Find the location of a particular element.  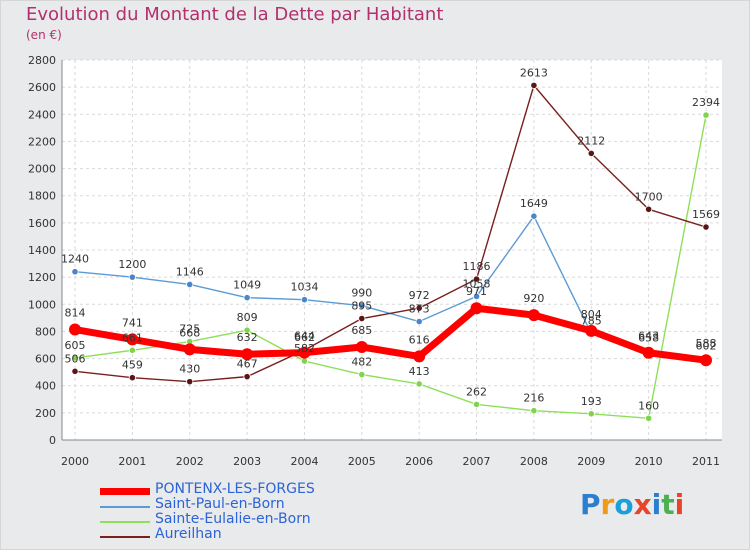

data-label-1: 1034 is located at coordinates (304, 287).